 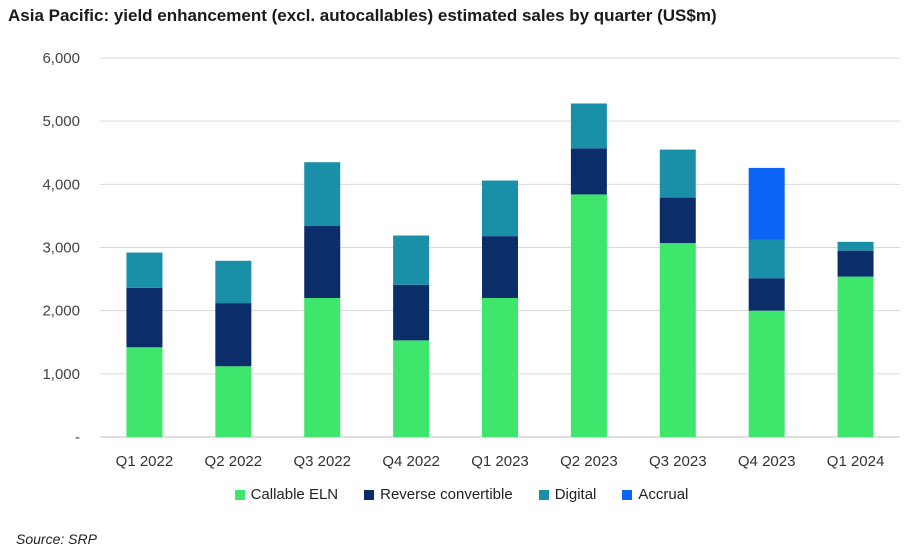 What do you see at coordinates (56, 539) in the screenshot?
I see `source-note: Source: SRP` at bounding box center [56, 539].